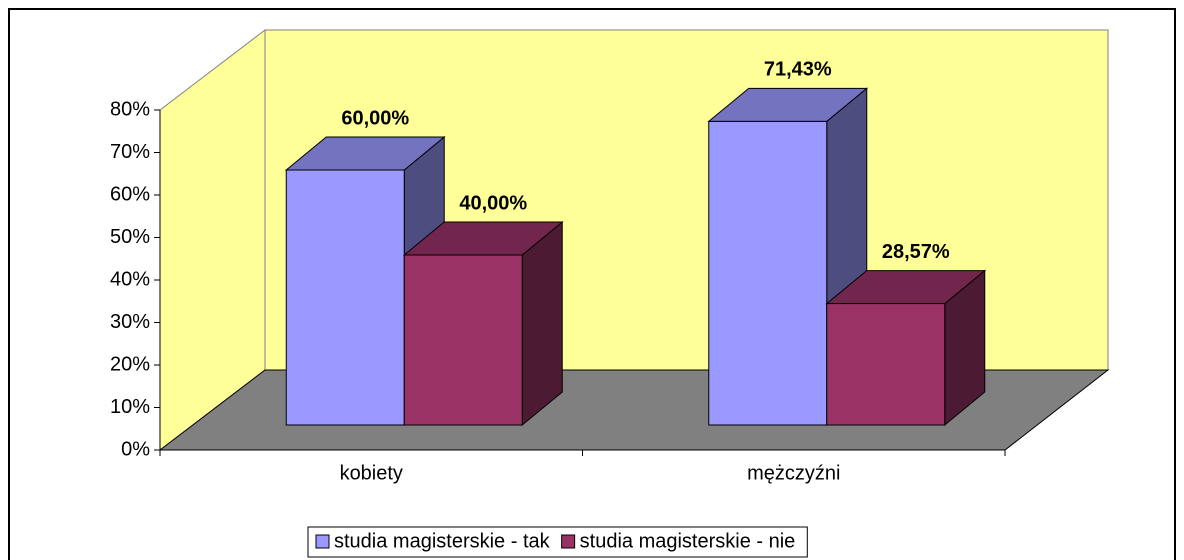 The image size is (1184, 560). Describe the element at coordinates (135, 449) in the screenshot. I see `y-tick-label: 0%` at that location.